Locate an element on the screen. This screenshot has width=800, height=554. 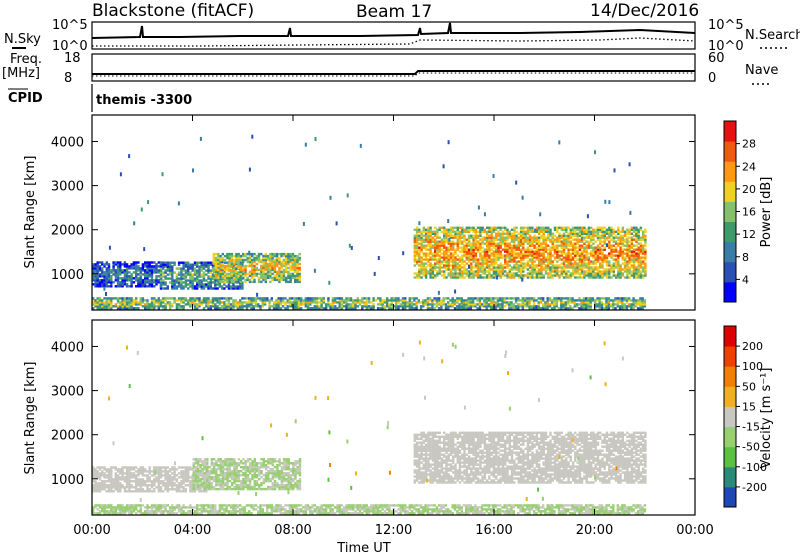
data-speck is located at coordinates (347, 195).